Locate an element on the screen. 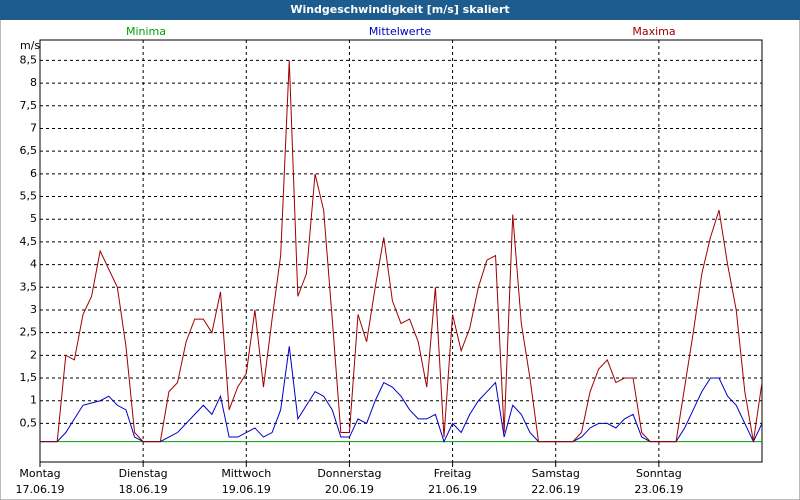 The width and height of the screenshot is (800, 500). y-tick-label: 2 is located at coordinates (33, 354).